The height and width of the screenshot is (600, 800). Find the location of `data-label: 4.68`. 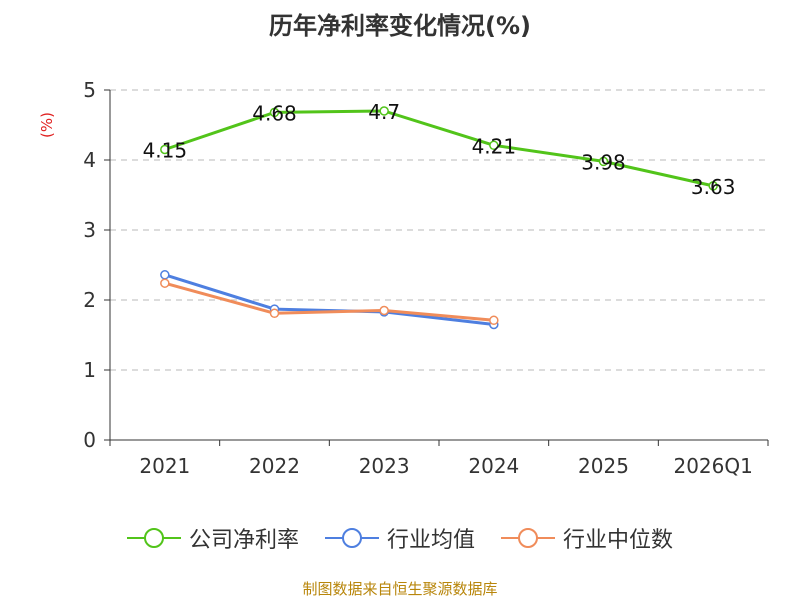

data-label: 4.68 is located at coordinates (274, 113).